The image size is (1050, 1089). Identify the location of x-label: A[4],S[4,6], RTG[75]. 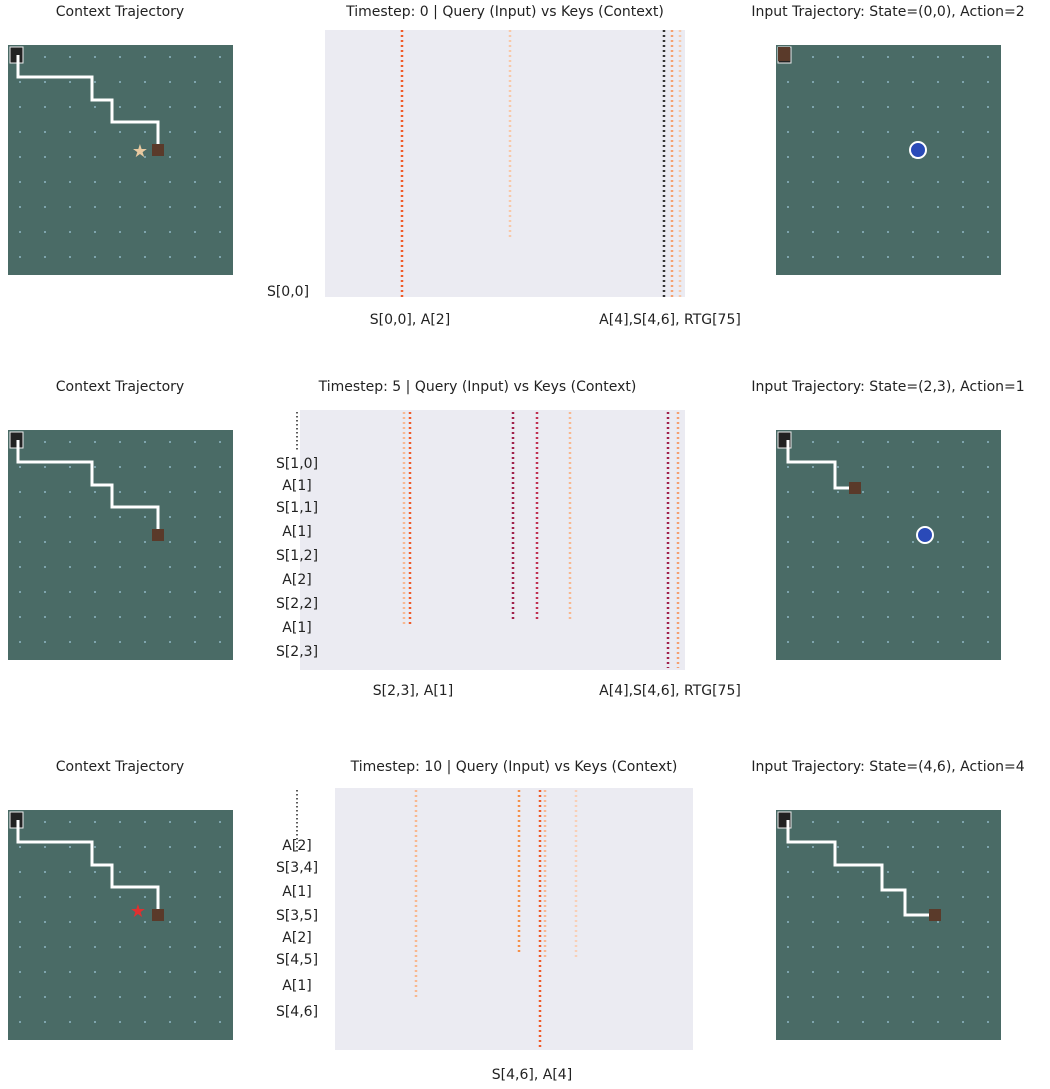
(670, 320).